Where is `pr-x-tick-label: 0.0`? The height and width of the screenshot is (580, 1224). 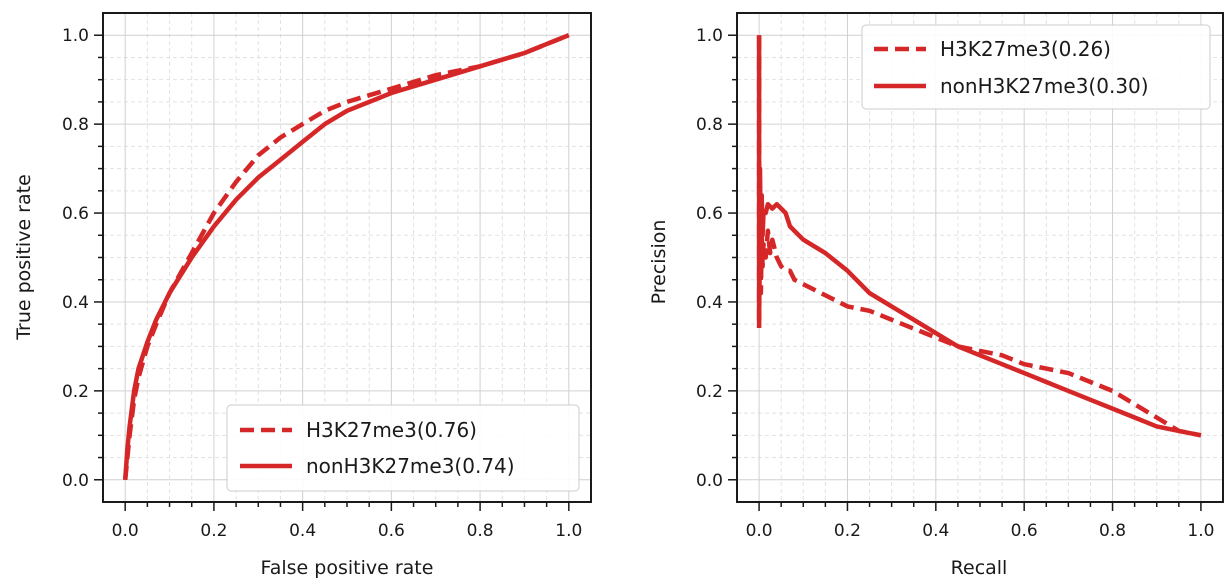
pr-x-tick-label: 0.0 is located at coordinates (759, 531).